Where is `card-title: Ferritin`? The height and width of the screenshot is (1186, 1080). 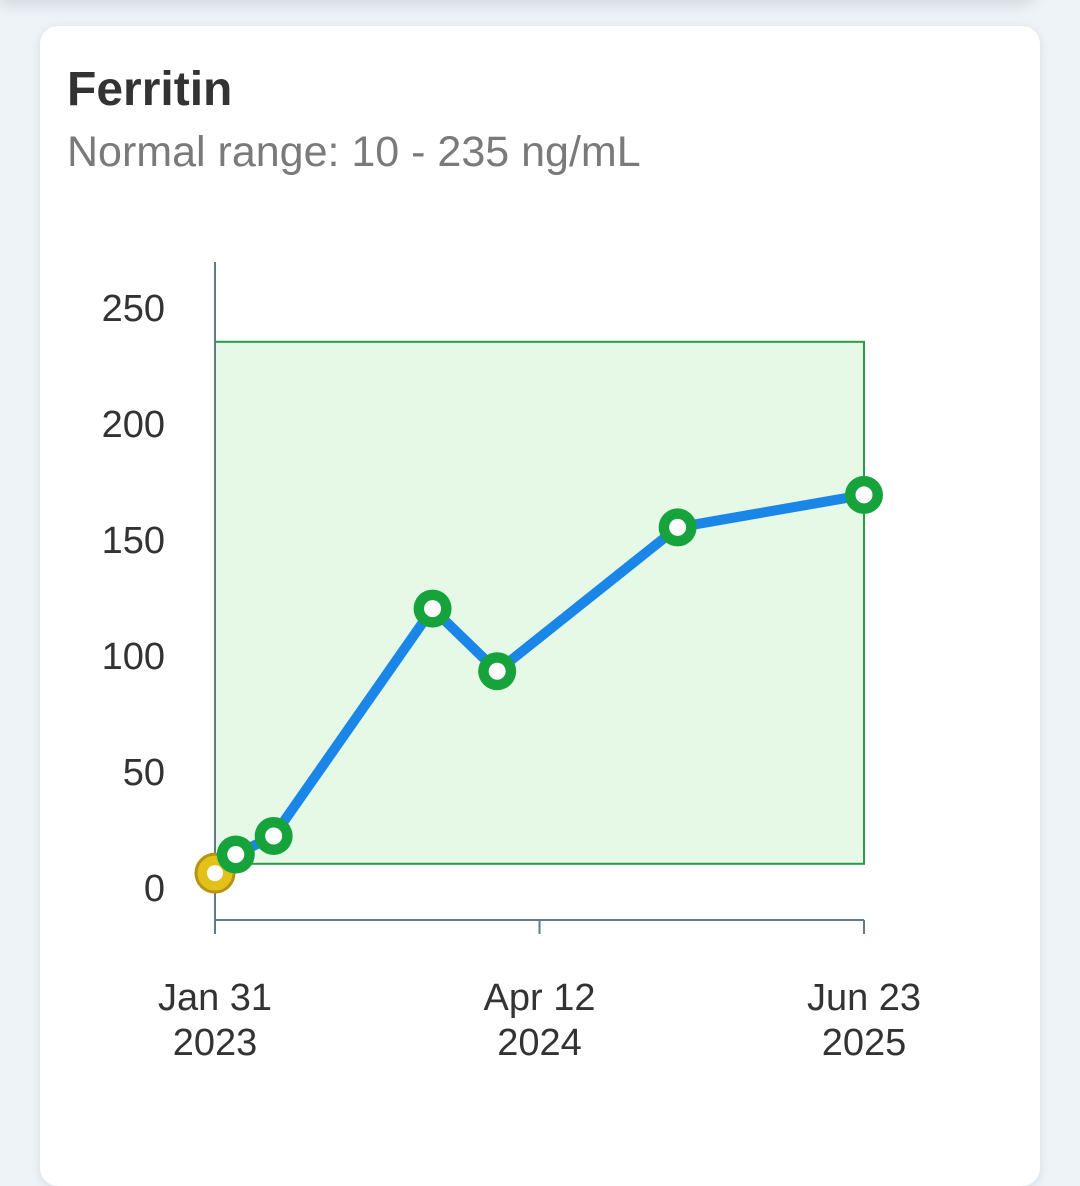
card-title: Ferritin is located at coordinates (150, 89).